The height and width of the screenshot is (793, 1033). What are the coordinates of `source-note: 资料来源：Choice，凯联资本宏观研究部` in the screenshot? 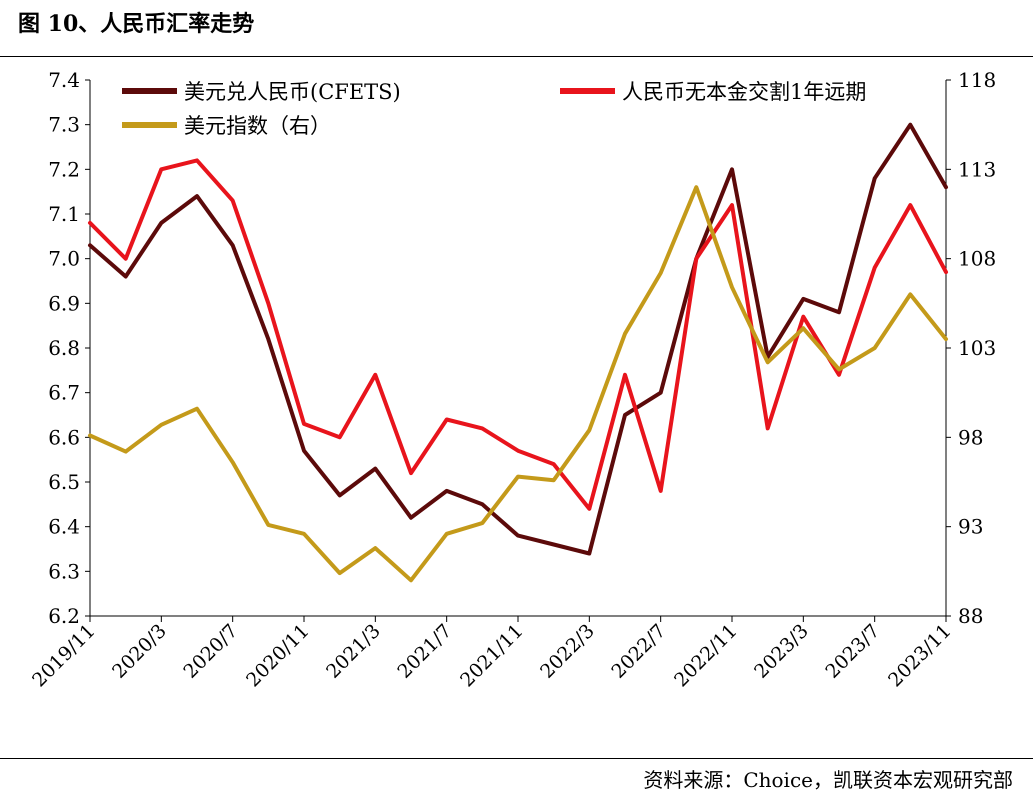 It's located at (828, 780).